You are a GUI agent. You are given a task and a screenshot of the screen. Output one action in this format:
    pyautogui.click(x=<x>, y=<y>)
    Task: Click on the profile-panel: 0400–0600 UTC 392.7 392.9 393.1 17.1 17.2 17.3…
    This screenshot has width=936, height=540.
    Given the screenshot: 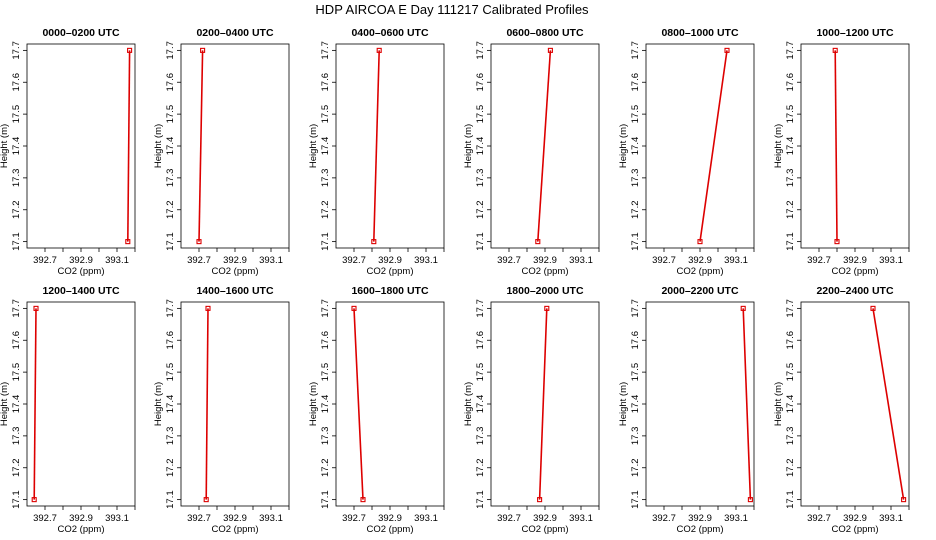 What is the action you would take?
    pyautogui.click(x=376, y=152)
    